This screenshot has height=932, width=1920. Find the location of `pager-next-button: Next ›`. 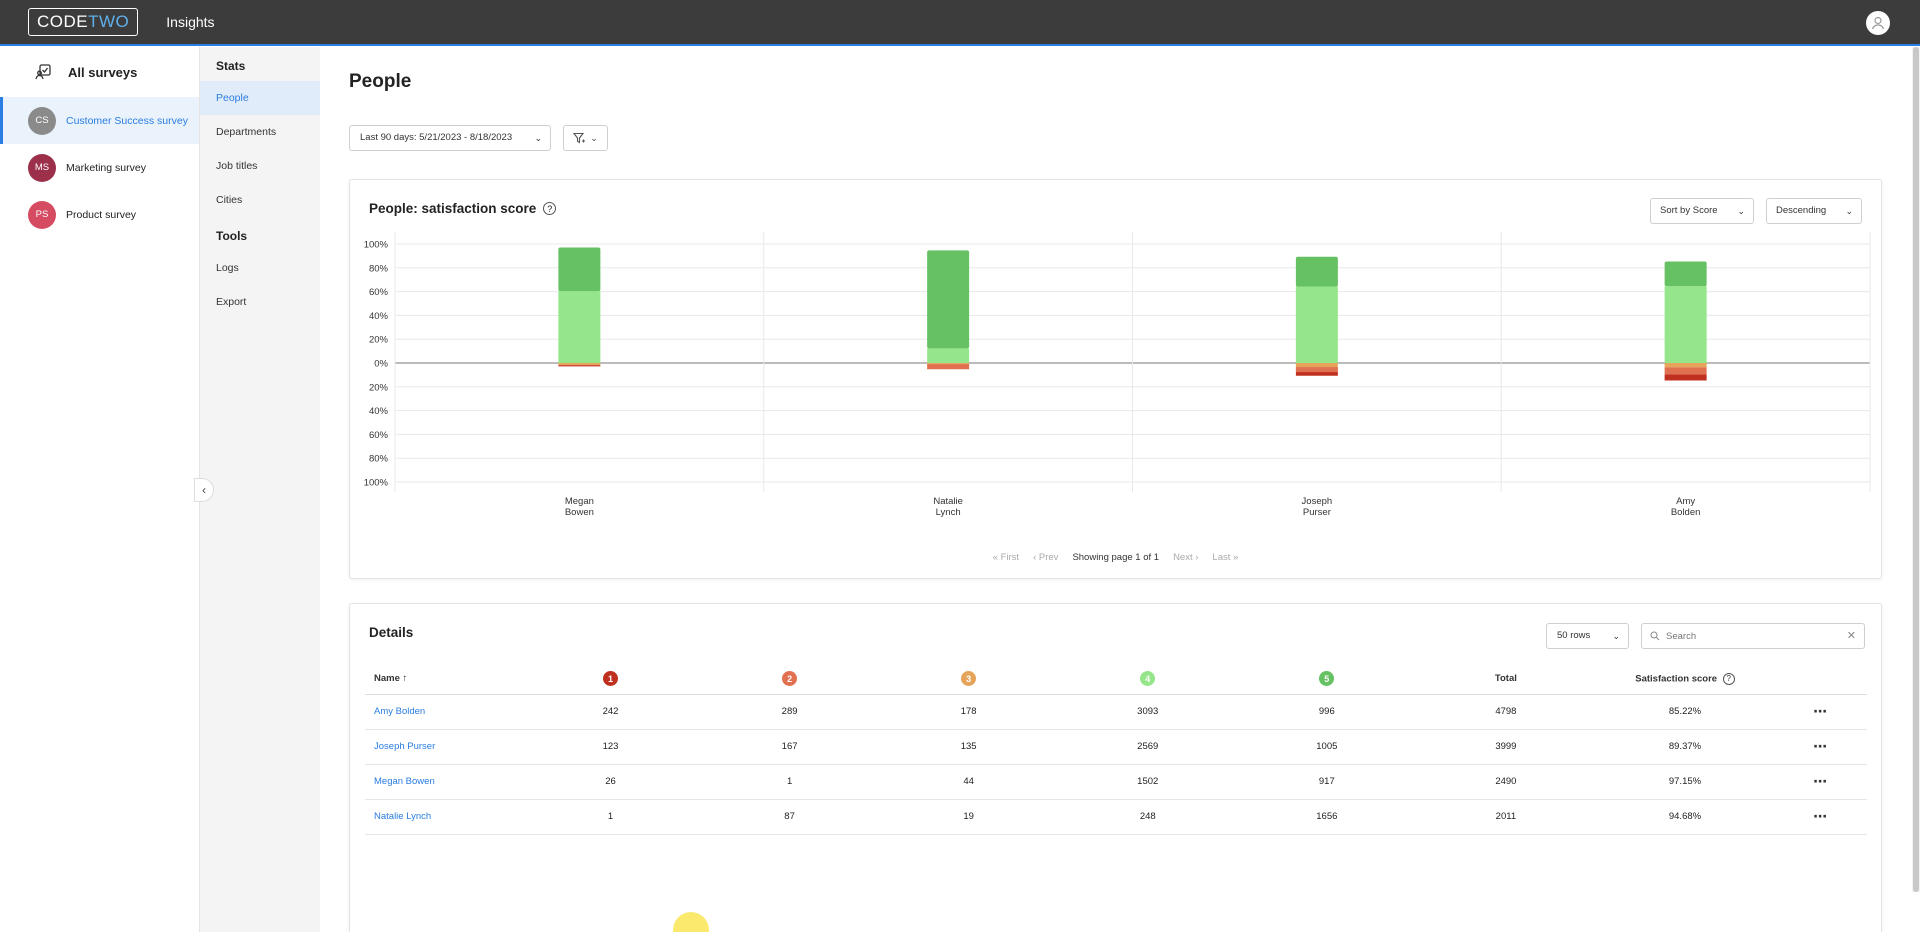

pager-next-button: Next › is located at coordinates (1186, 557).